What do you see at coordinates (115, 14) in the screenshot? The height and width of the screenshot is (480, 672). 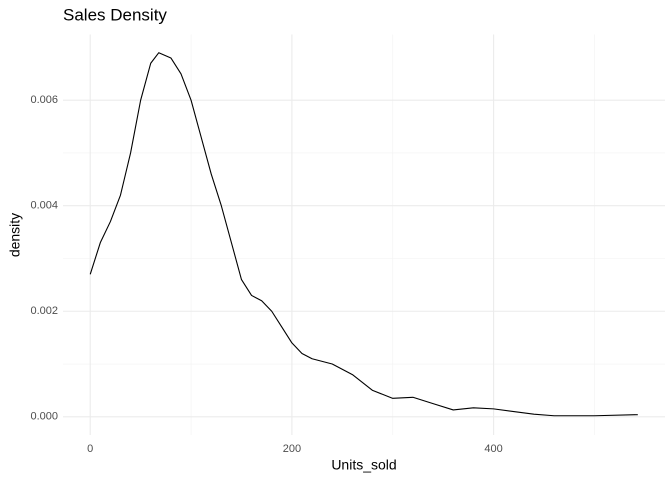 I see `chart-title: Sales Density` at bounding box center [115, 14].